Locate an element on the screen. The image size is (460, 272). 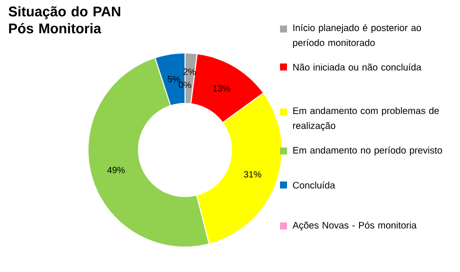
legend-label: Concluída is located at coordinates (314, 185).